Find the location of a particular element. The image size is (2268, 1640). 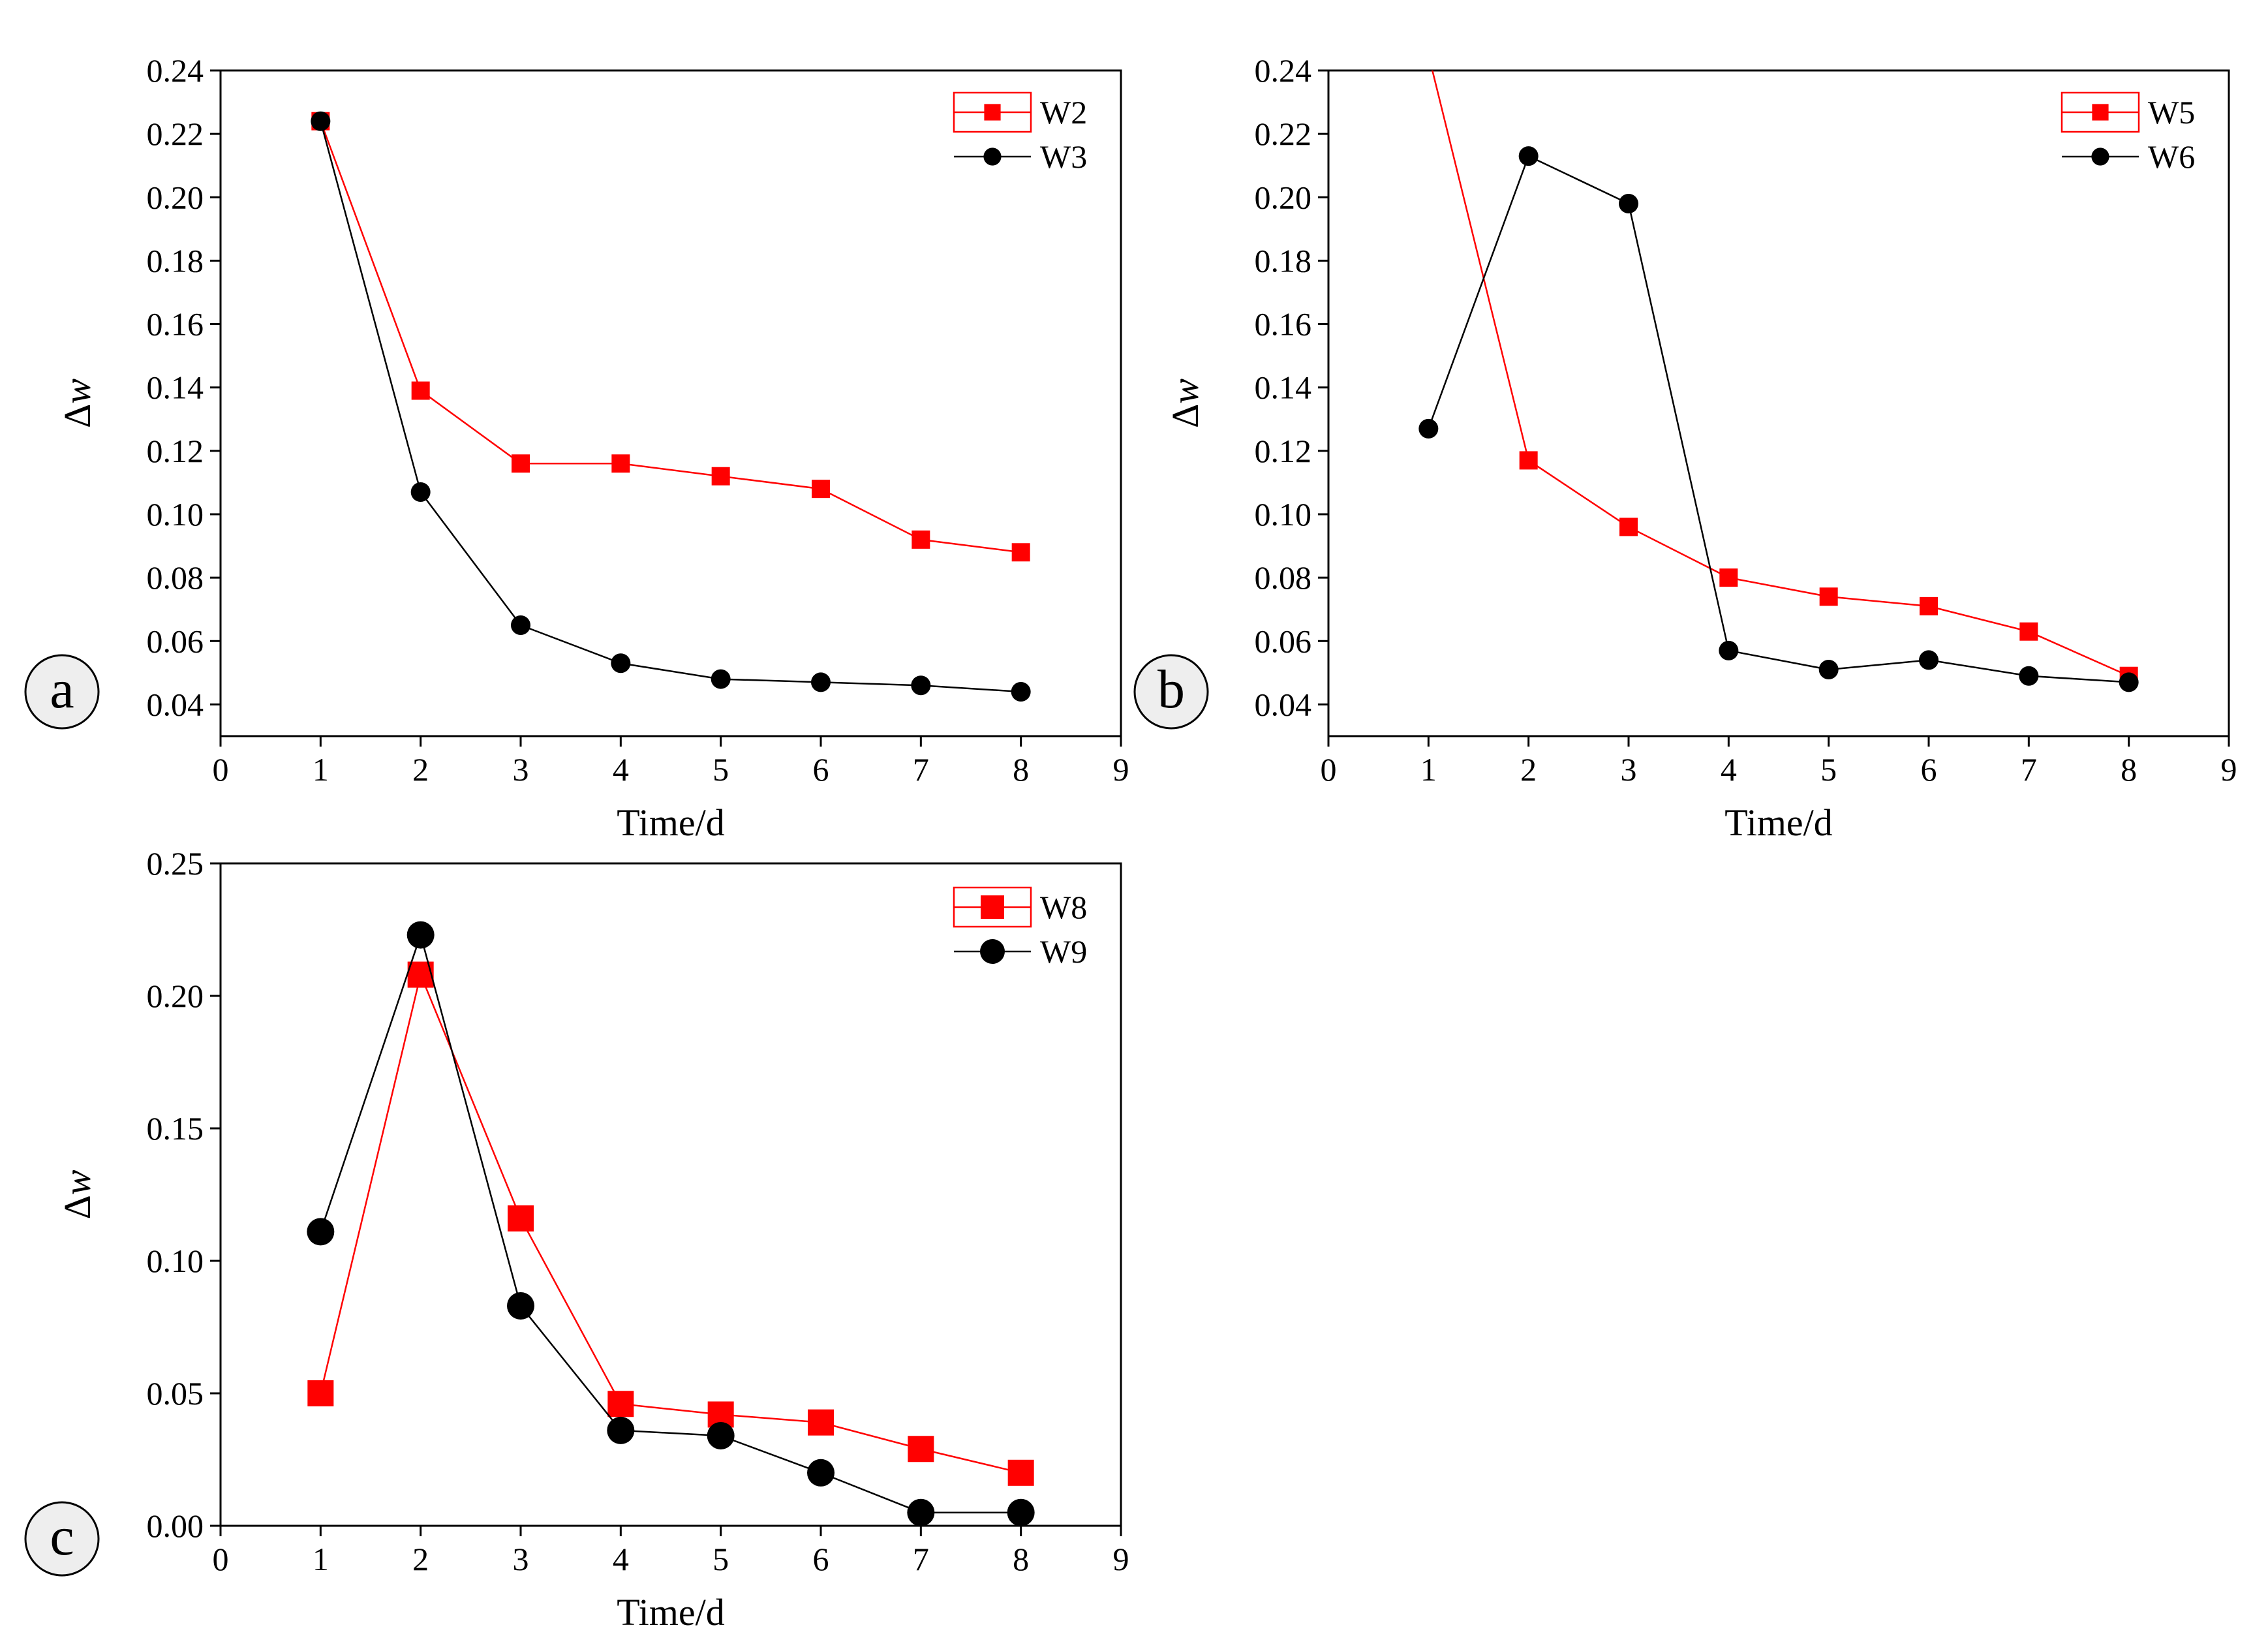

panel-letter: b is located at coordinates (1171, 689).